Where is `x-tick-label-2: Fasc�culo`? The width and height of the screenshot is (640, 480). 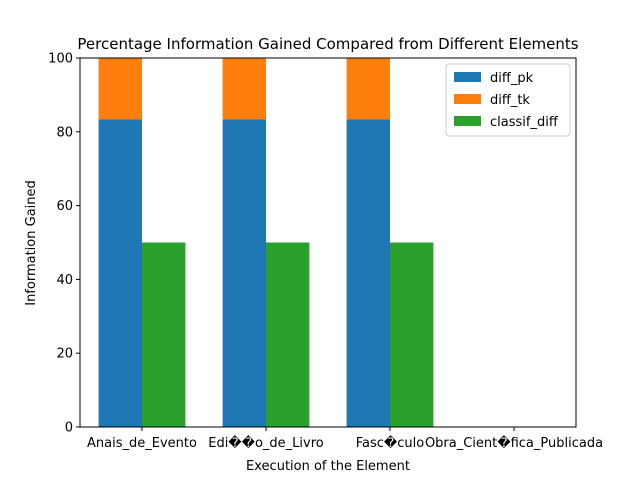
x-tick-label-2: Fasc�culo is located at coordinates (390, 442).